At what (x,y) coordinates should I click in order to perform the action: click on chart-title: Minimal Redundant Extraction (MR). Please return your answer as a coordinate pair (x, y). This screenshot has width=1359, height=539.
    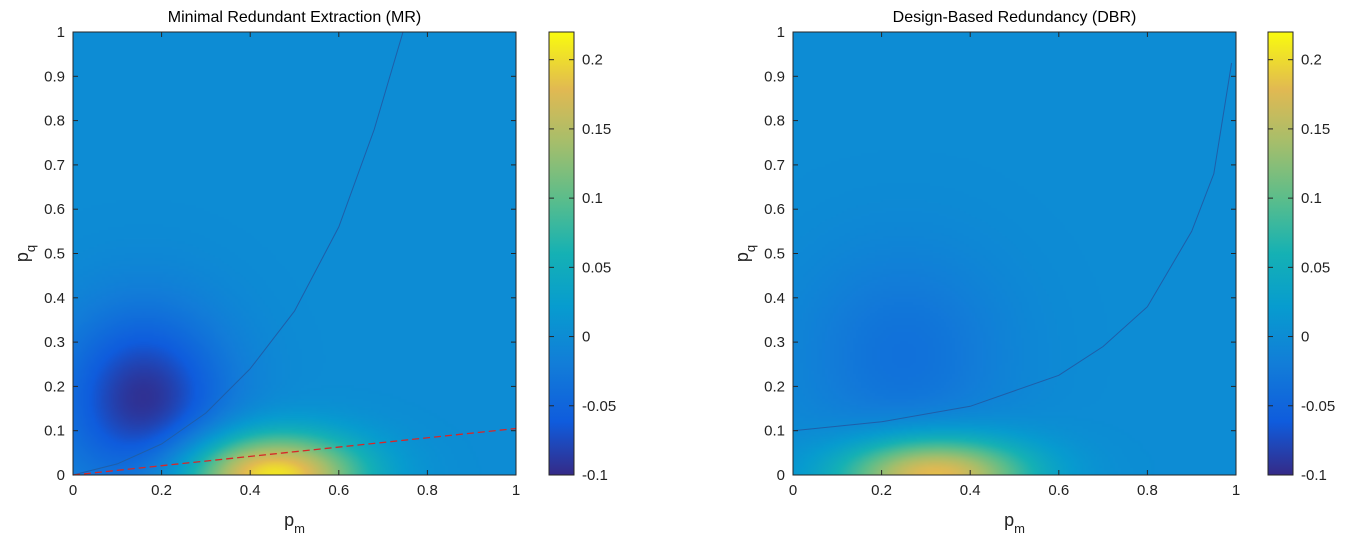
    Looking at the image, I should click on (294, 17).